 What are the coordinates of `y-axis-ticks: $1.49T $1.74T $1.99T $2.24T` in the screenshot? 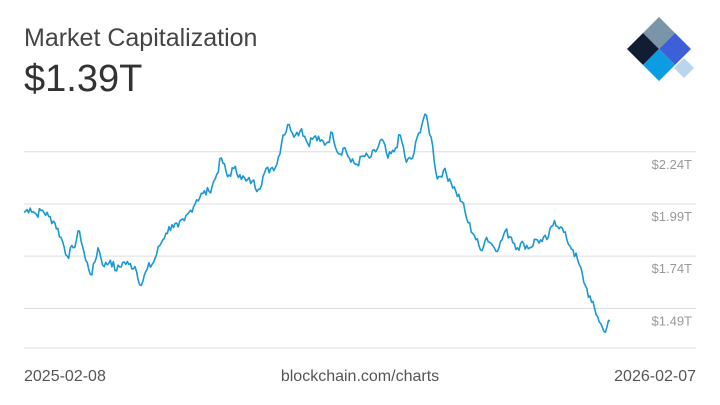 It's located at (672, 243).